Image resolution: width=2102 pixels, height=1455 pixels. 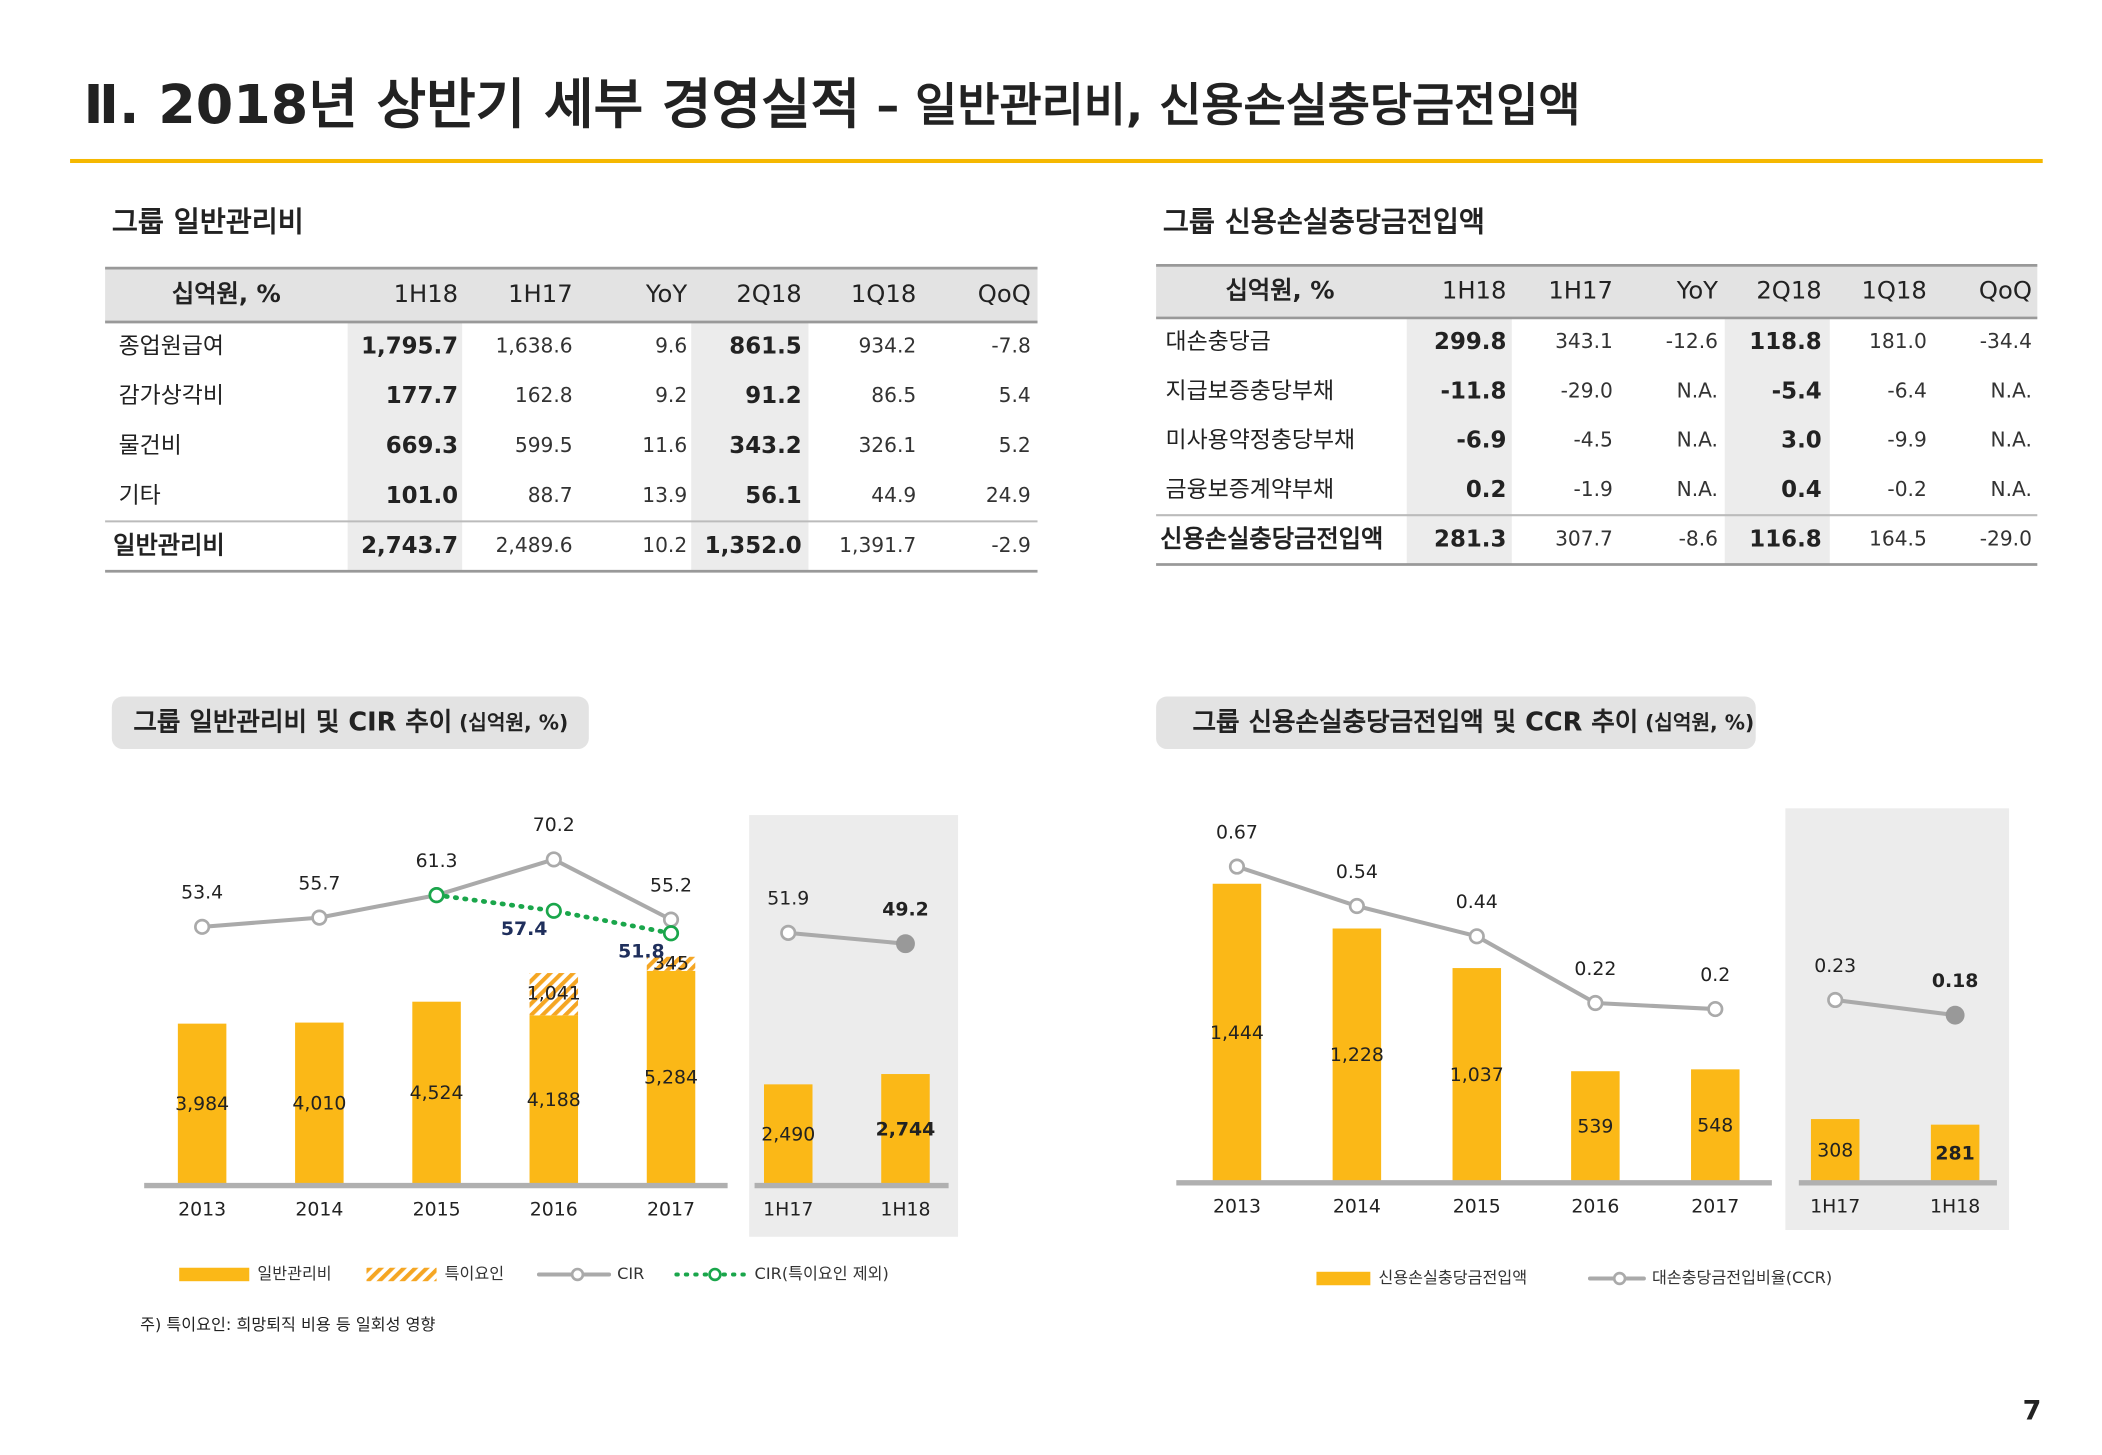 What do you see at coordinates (1742, 1277) in the screenshot?
I see `legend-label: 대손충당금전입비율(CCR)` at bounding box center [1742, 1277].